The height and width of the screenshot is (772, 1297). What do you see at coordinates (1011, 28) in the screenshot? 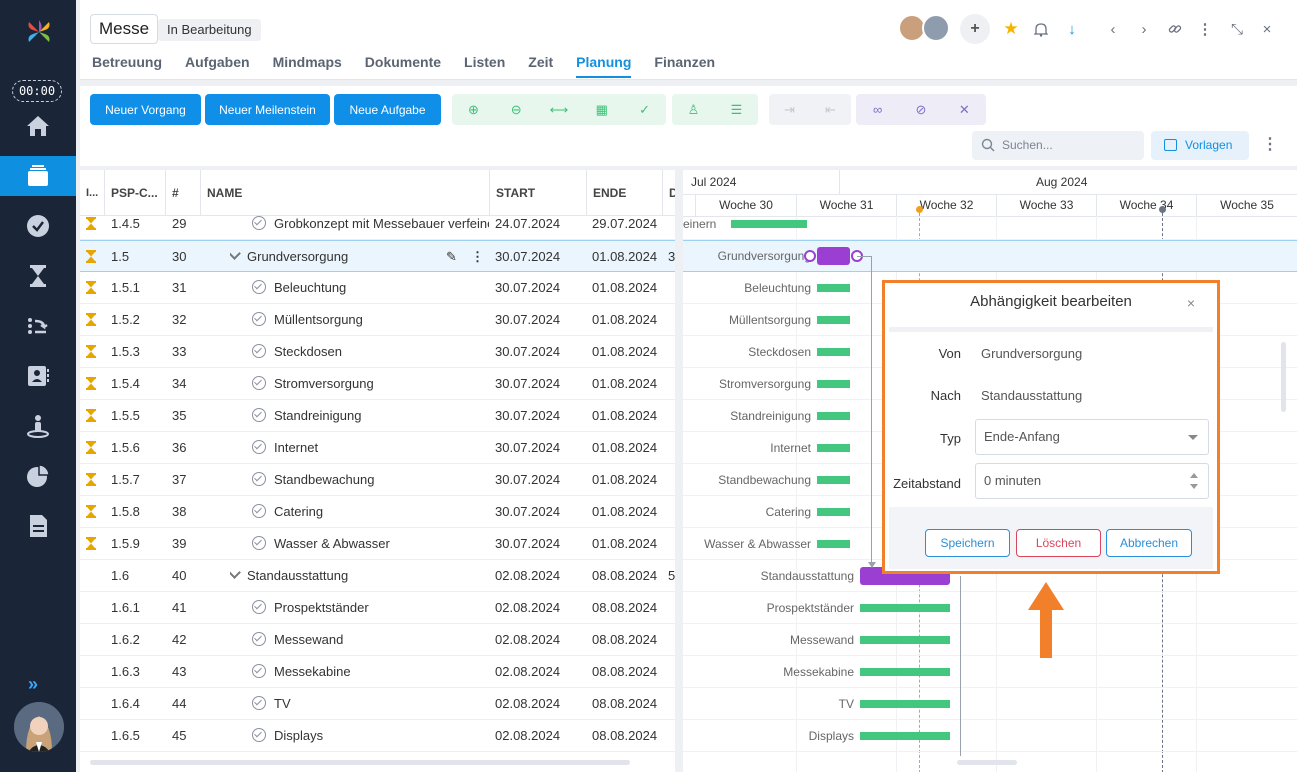
I see `star-icon: ★` at bounding box center [1011, 28].